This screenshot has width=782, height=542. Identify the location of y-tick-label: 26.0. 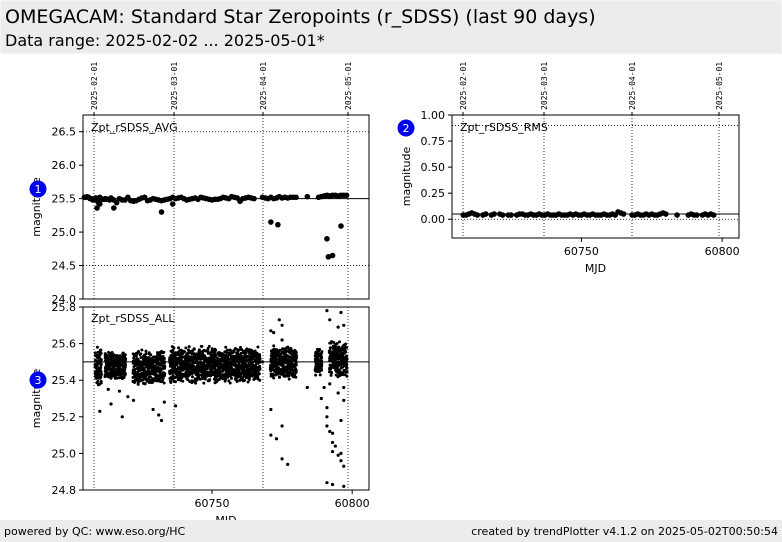
(64, 165).